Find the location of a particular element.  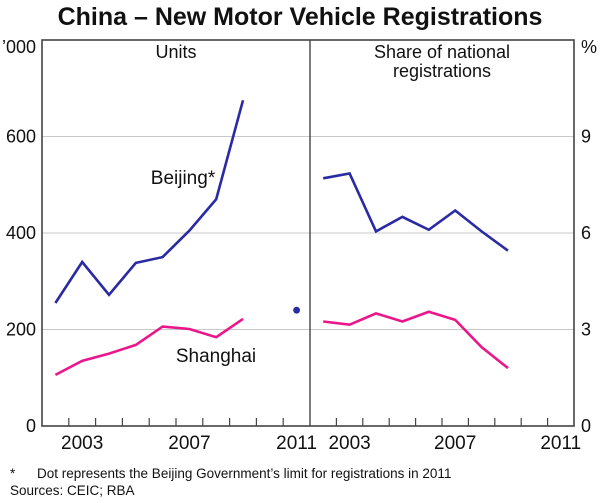

shanghai-line-left is located at coordinates (149, 347).